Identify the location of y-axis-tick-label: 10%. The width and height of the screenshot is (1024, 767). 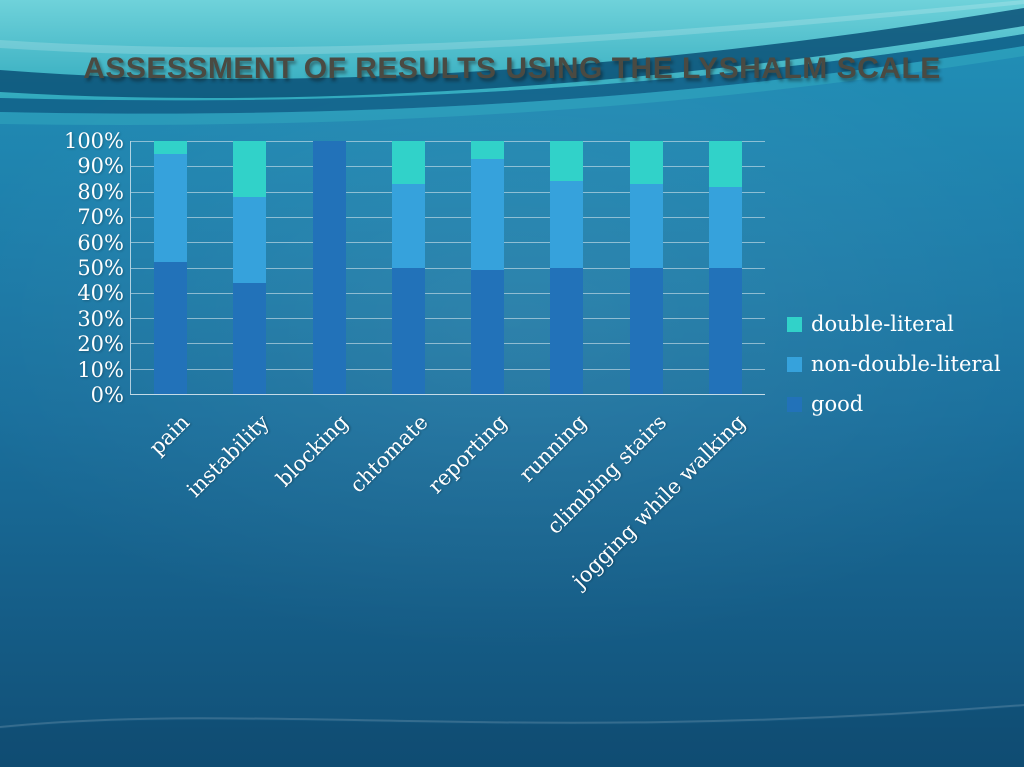
(100, 369).